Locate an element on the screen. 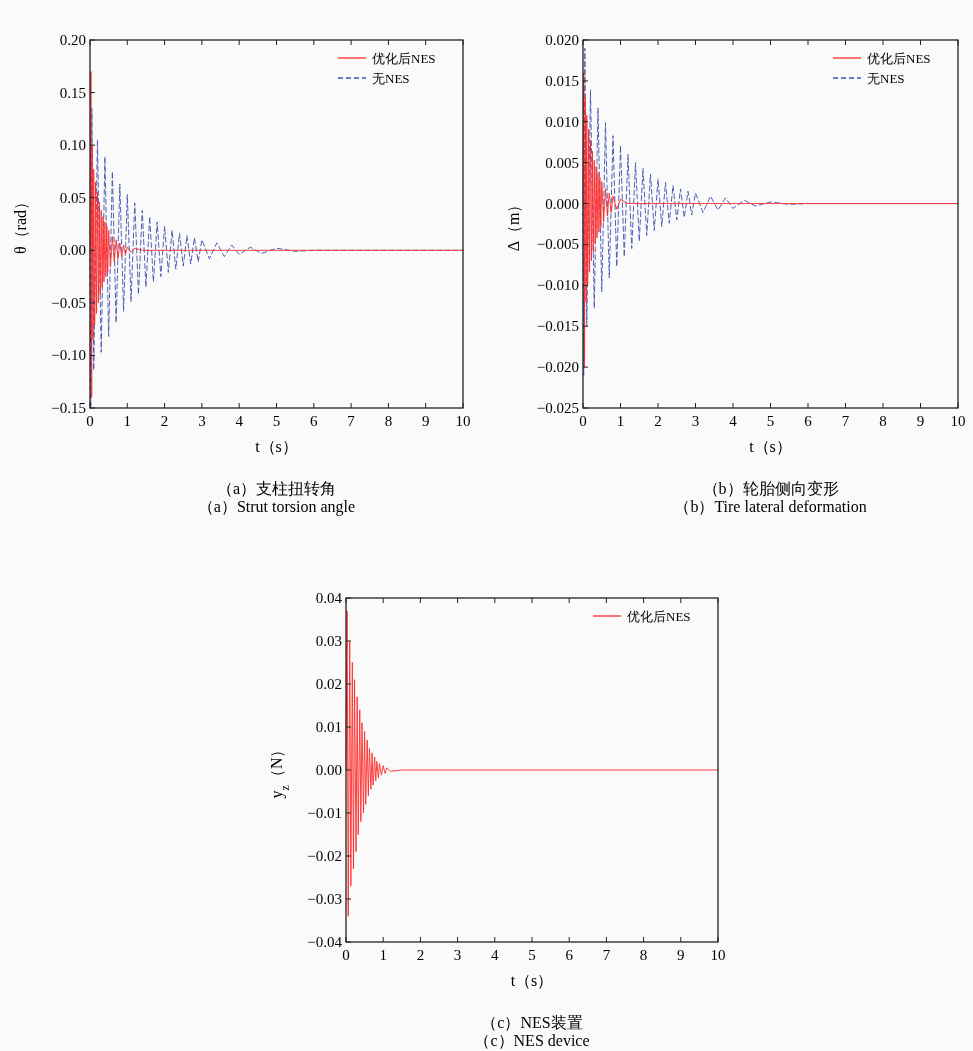 The image size is (973, 1051). y-tick-label: 0.000 is located at coordinates (562, 203).